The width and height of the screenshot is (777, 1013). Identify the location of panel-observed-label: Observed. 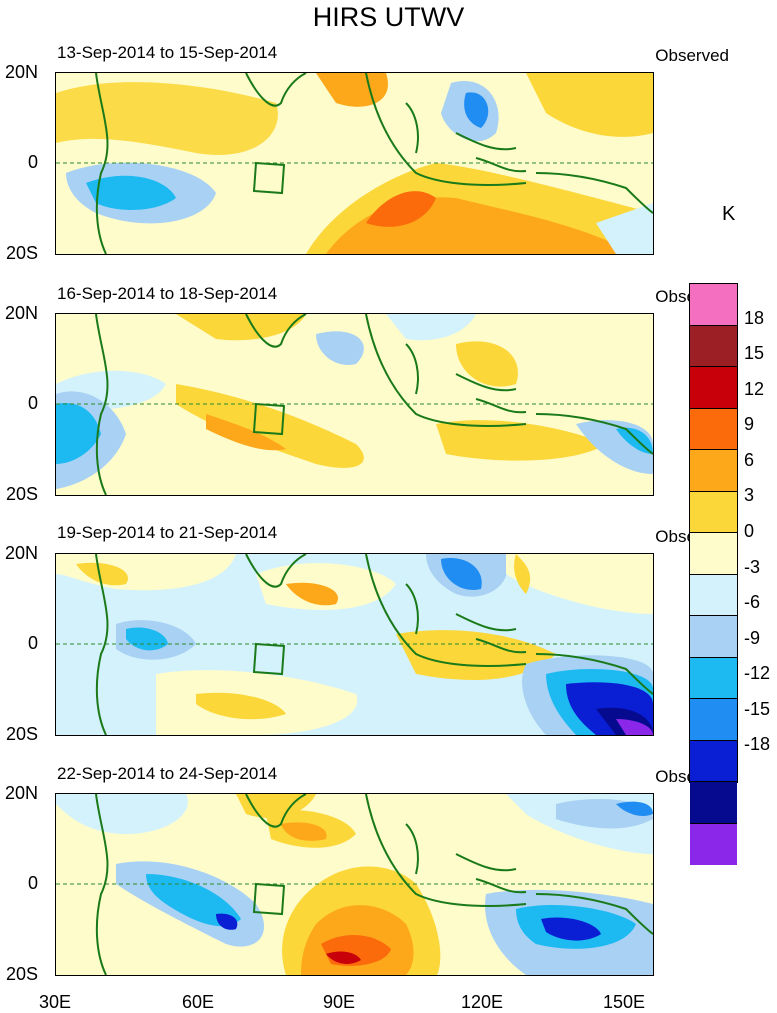
(692, 55).